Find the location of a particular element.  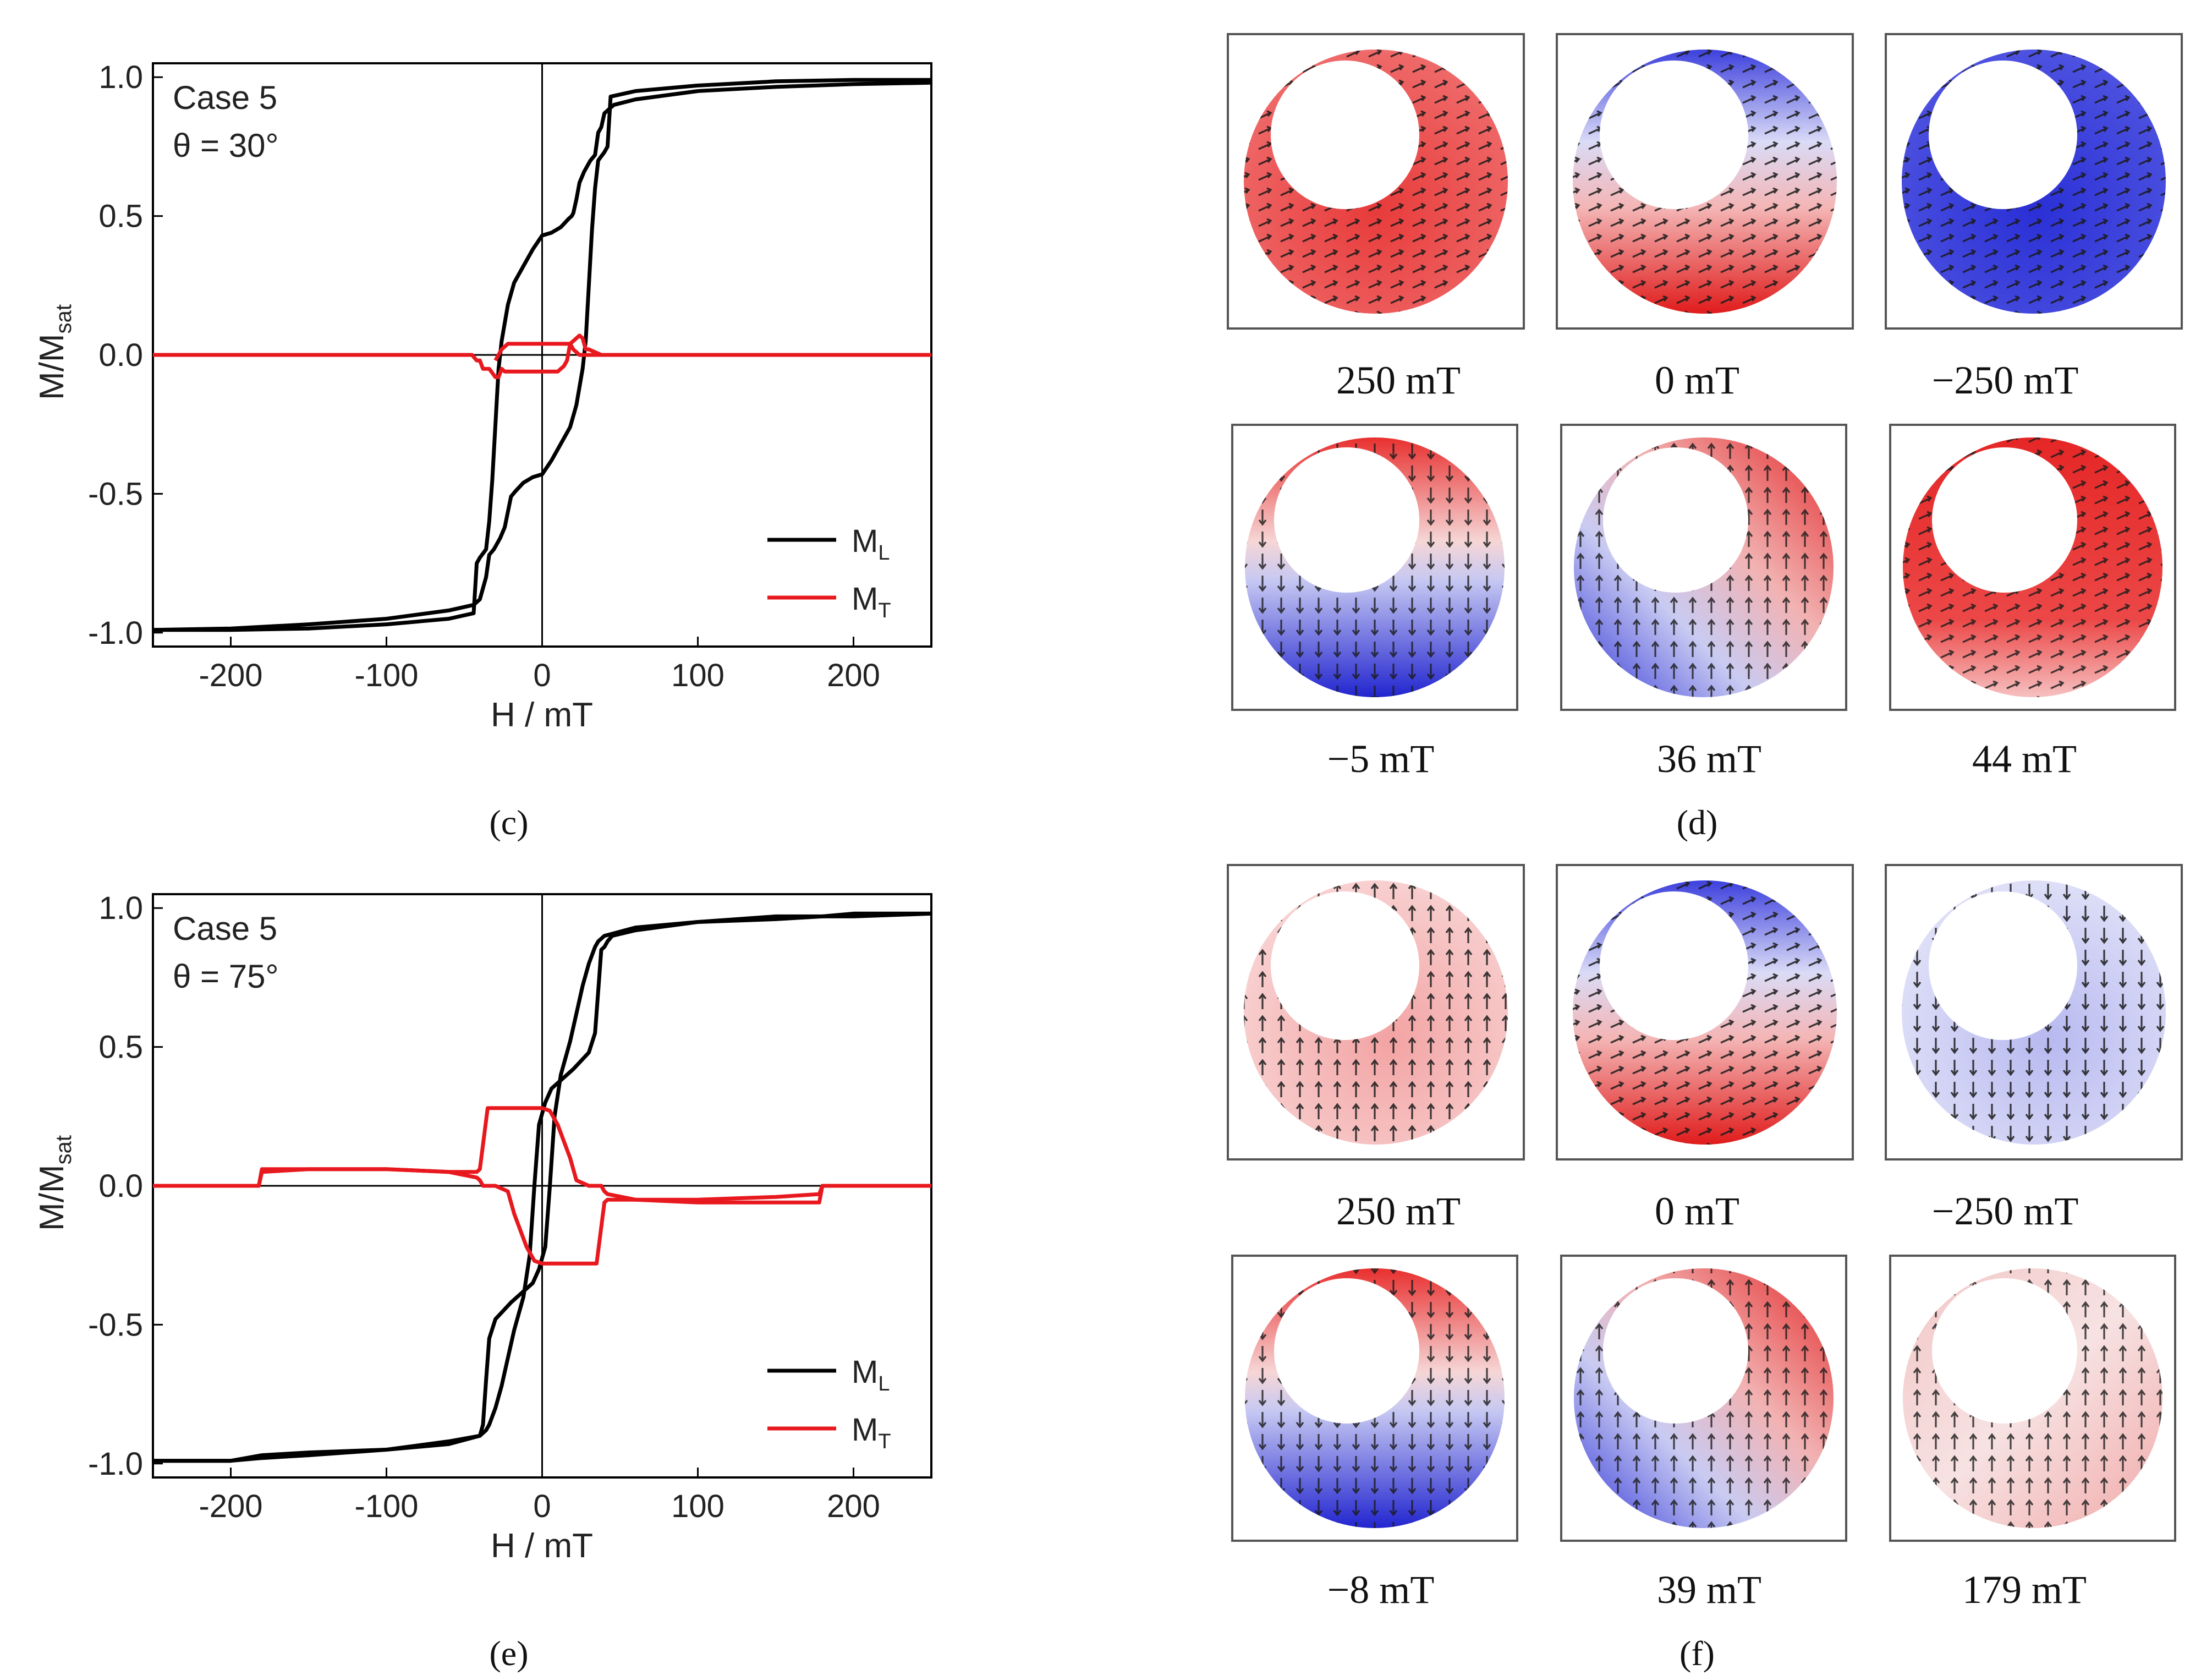

snapshot-f-minus8 is located at coordinates (1374, 1398).